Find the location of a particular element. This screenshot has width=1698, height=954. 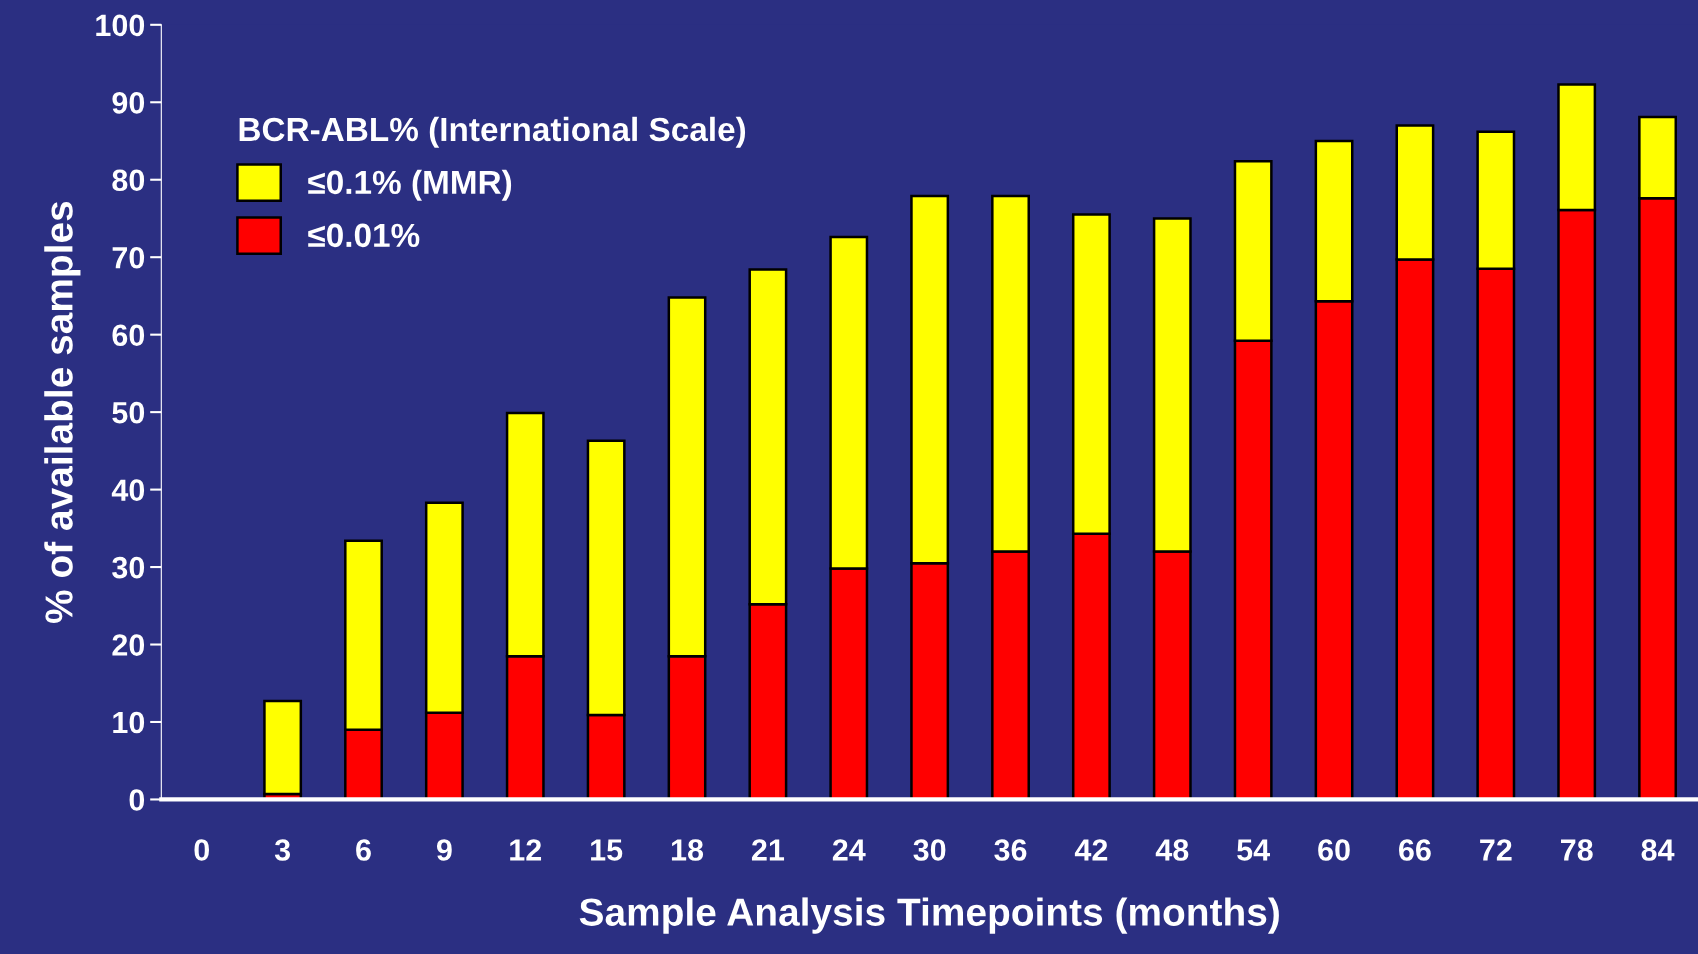

x-tick-label: 48 is located at coordinates (1172, 850).